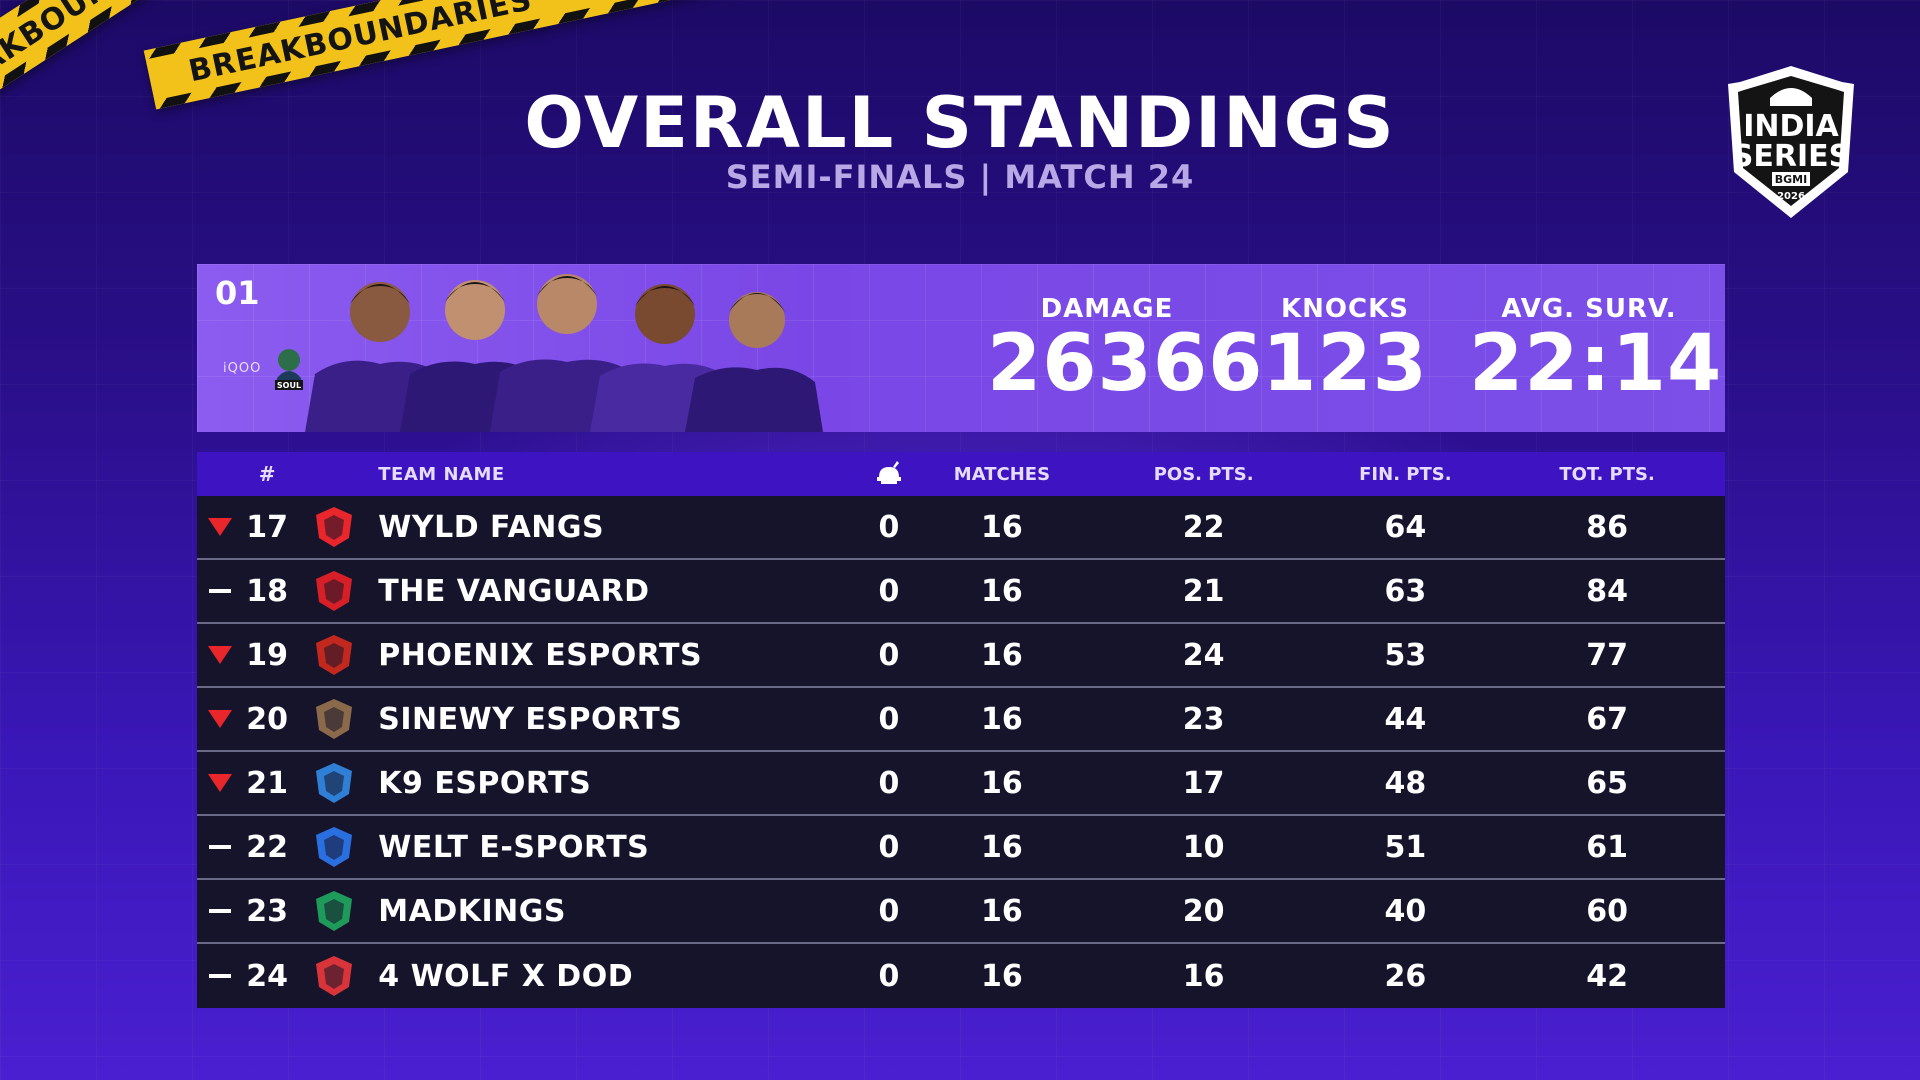 This screenshot has height=1080, width=1920. What do you see at coordinates (1607, 527) in the screenshot?
I see `tot-pts-cell: 86` at bounding box center [1607, 527].